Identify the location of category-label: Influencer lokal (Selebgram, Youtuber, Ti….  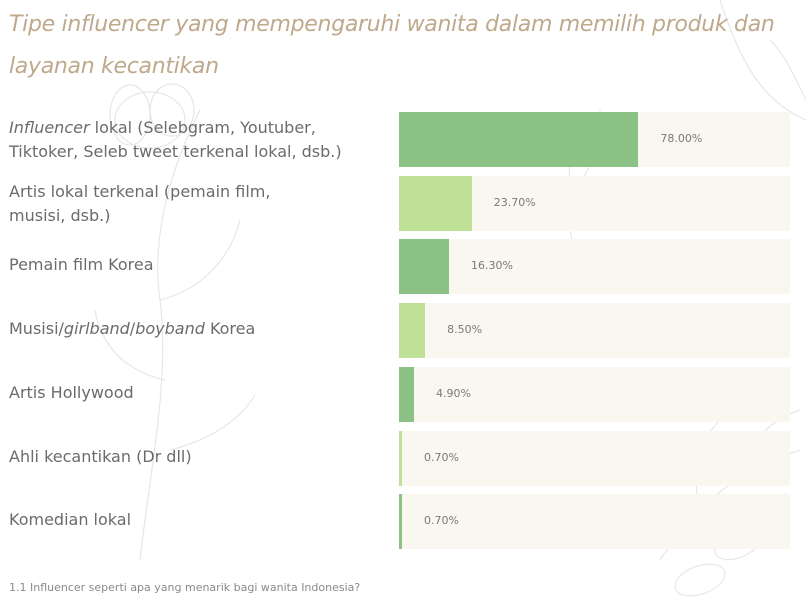
(175, 139).